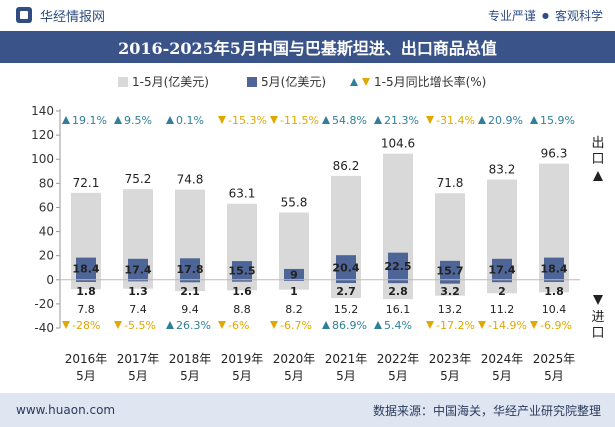 Image resolution: width=615 pixels, height=427 pixels. What do you see at coordinates (247, 120) in the screenshot?
I see `growth-export: -15.3%` at bounding box center [247, 120].